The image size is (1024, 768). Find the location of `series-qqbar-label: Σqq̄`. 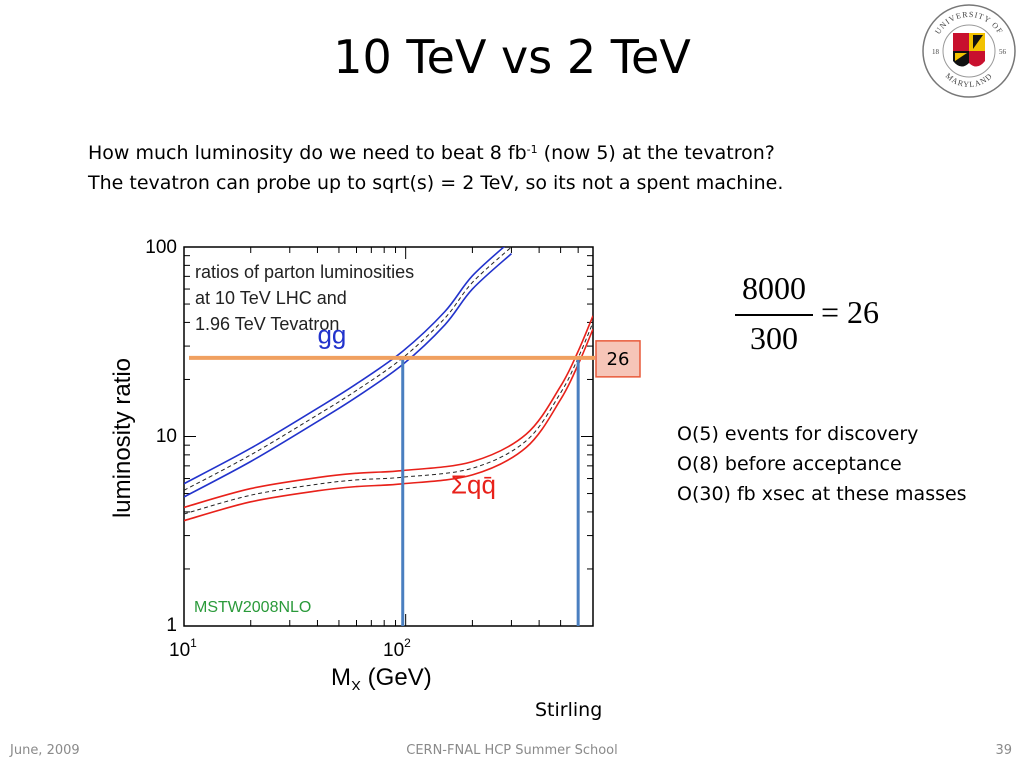

series-qqbar-label: Σqq̄ is located at coordinates (473, 485).